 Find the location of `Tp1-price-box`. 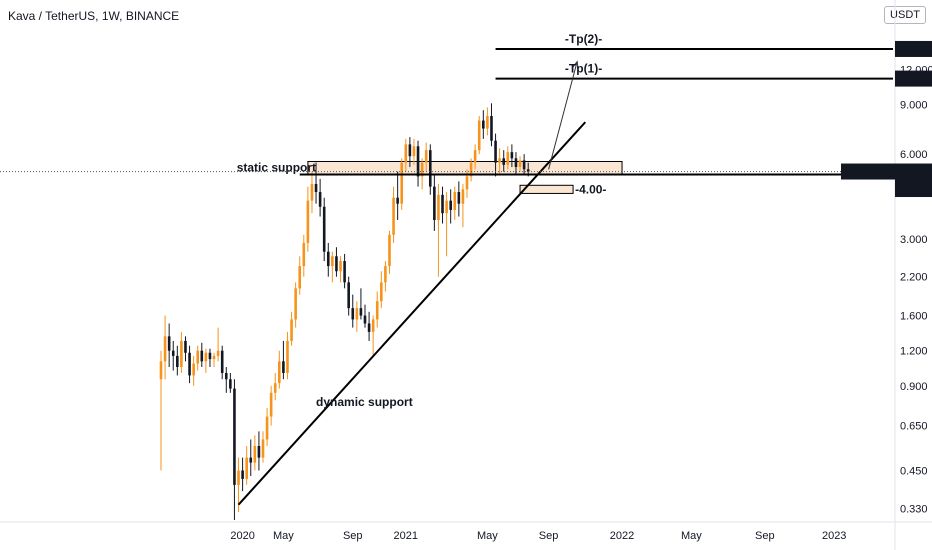

Tp1-price-box is located at coordinates (913, 78).